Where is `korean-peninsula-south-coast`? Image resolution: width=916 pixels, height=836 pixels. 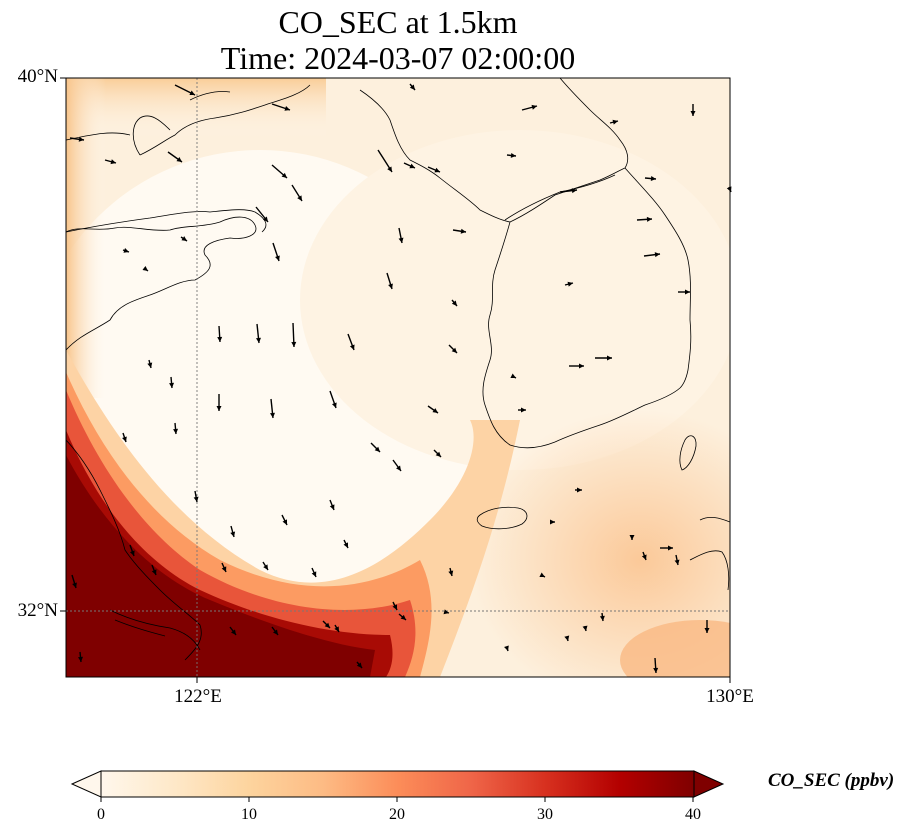
korean-peninsula-south-coast is located at coordinates (617, 415).